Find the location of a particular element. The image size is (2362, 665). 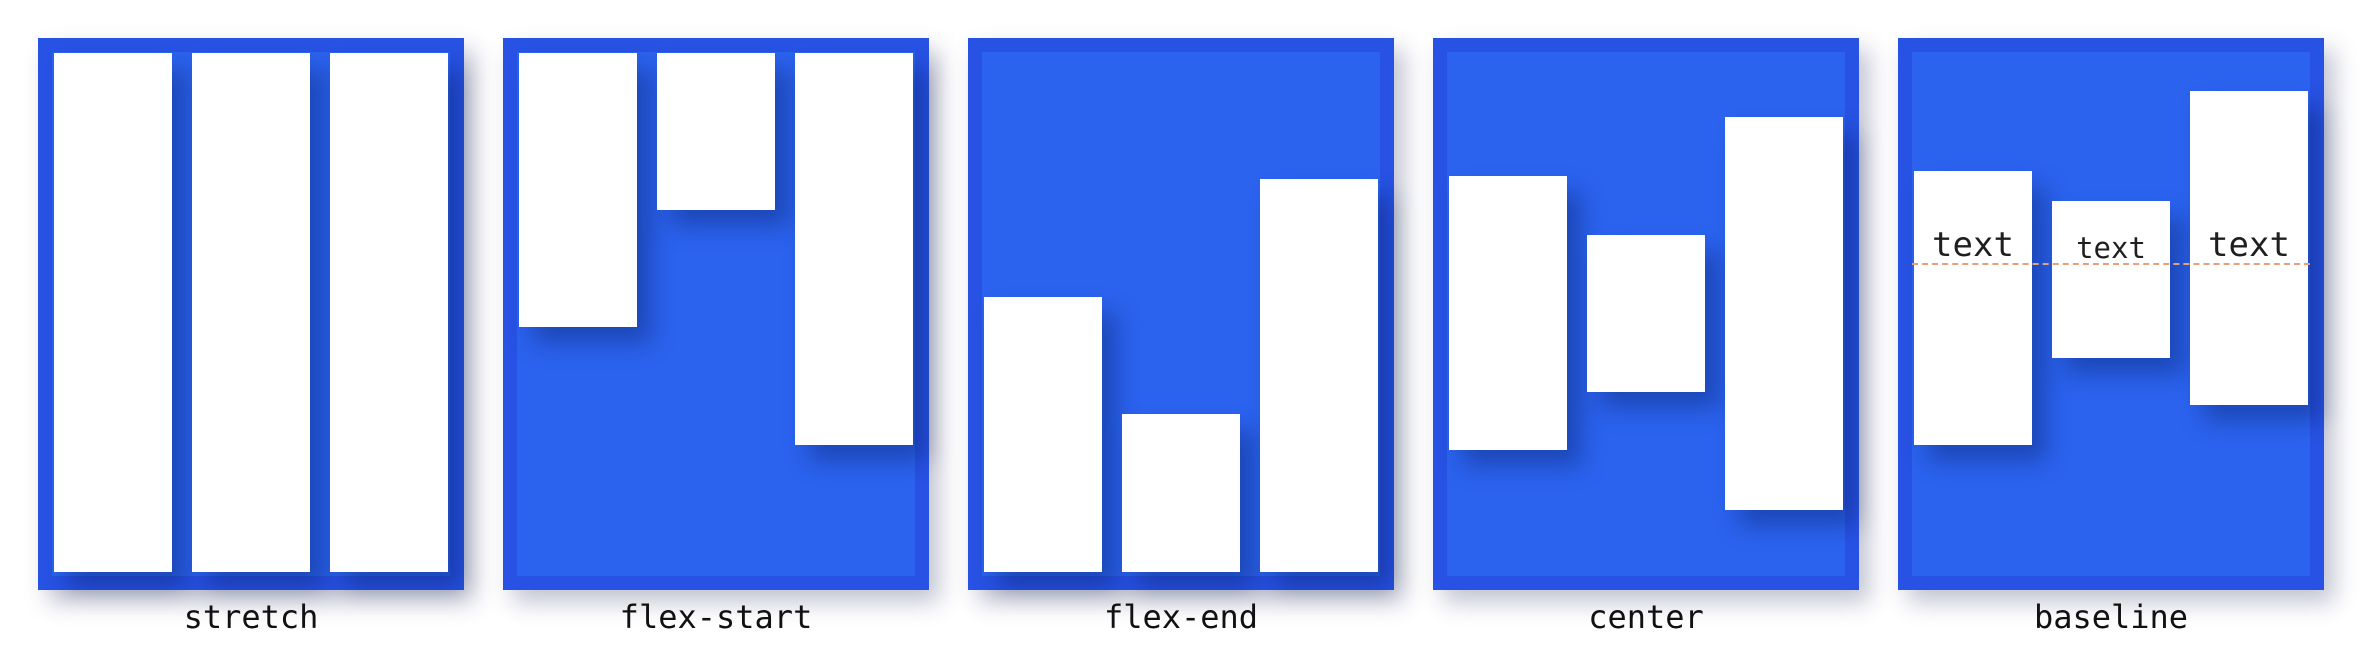

flex-item-3: text is located at coordinates (2249, 248).